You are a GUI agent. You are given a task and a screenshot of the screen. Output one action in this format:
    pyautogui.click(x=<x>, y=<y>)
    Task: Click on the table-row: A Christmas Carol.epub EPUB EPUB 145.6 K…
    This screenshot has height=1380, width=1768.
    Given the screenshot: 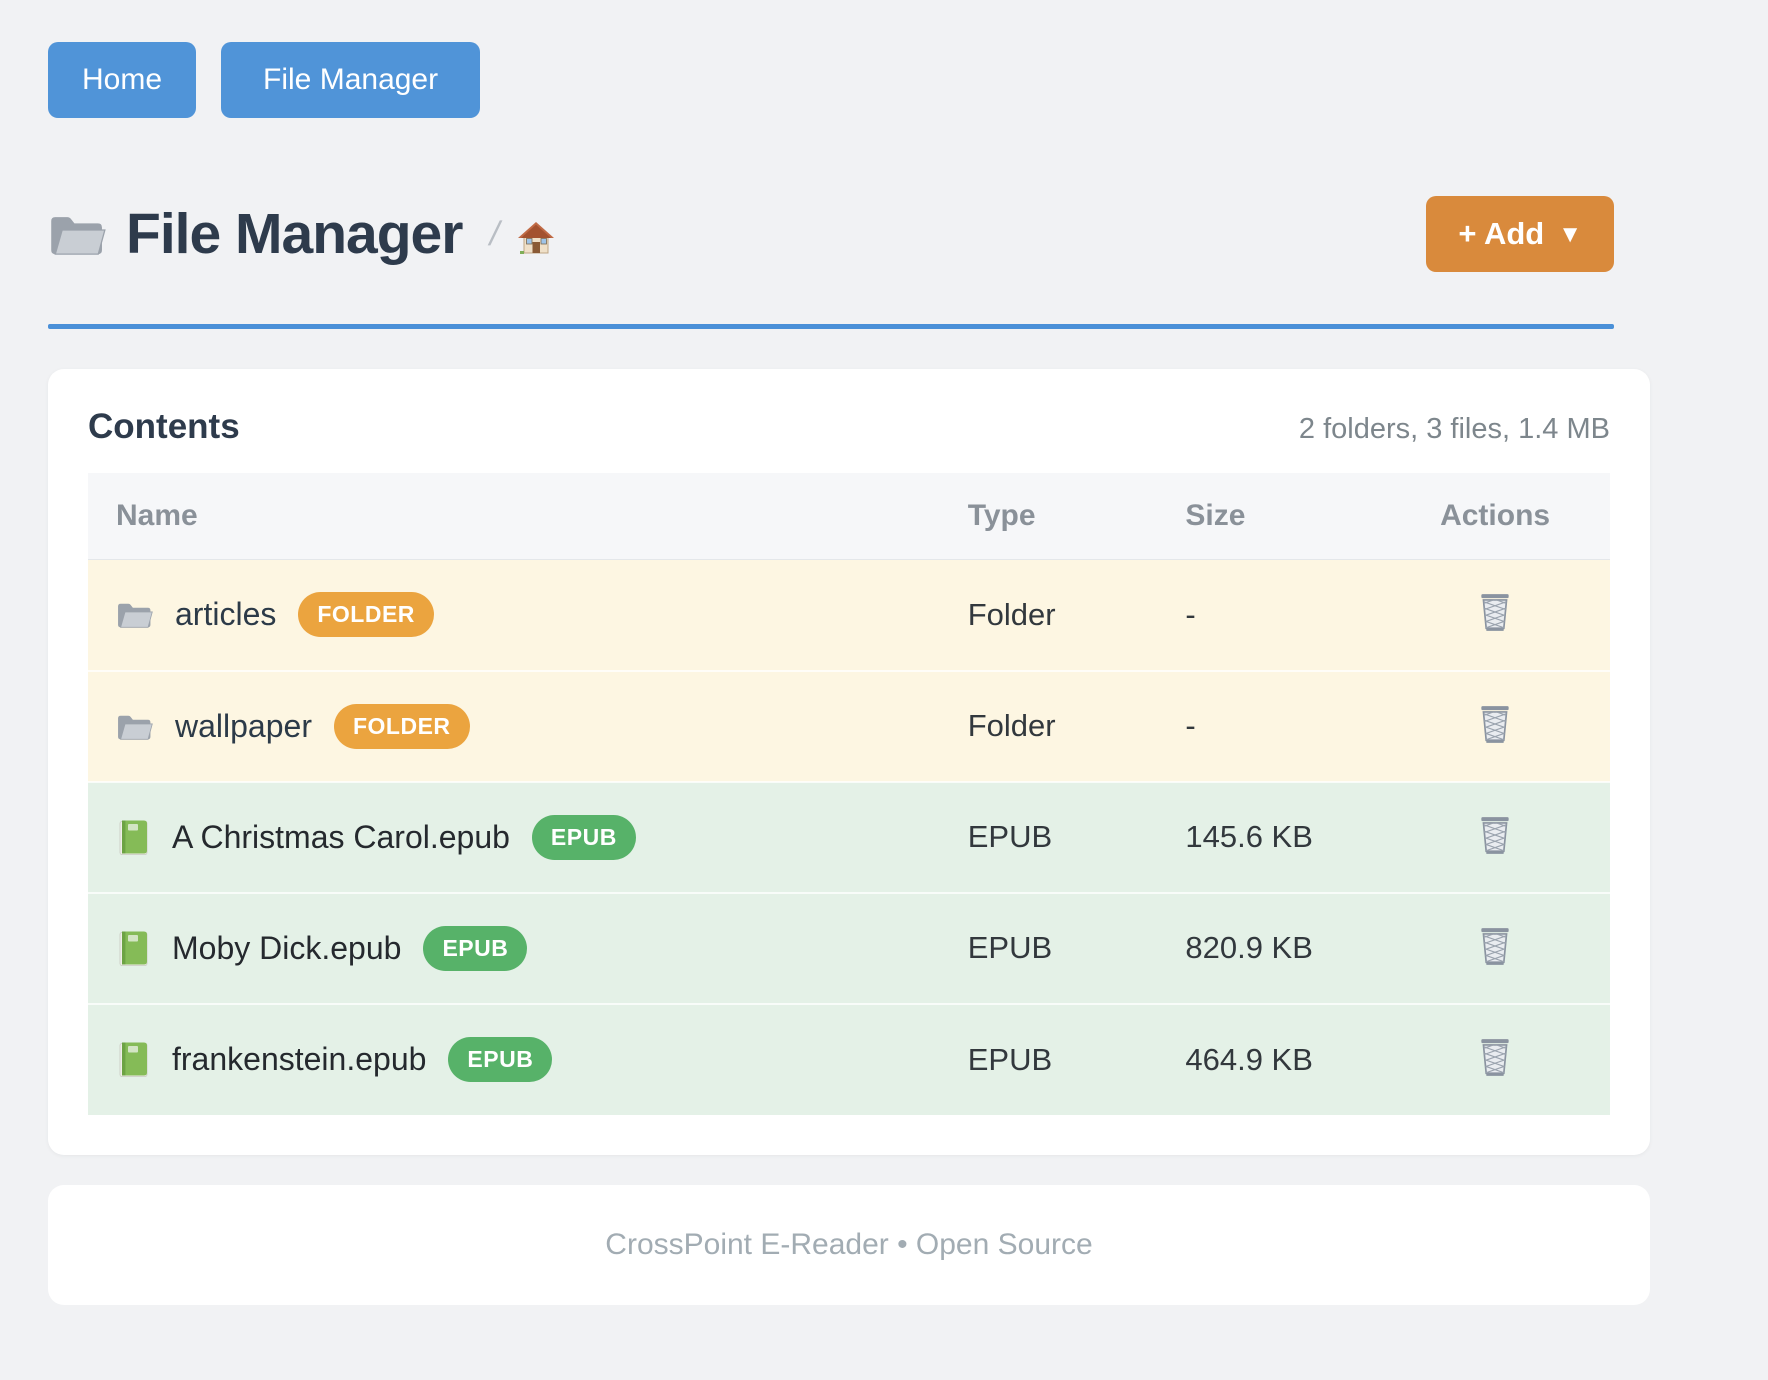 What is the action you would take?
    pyautogui.click(x=849, y=837)
    